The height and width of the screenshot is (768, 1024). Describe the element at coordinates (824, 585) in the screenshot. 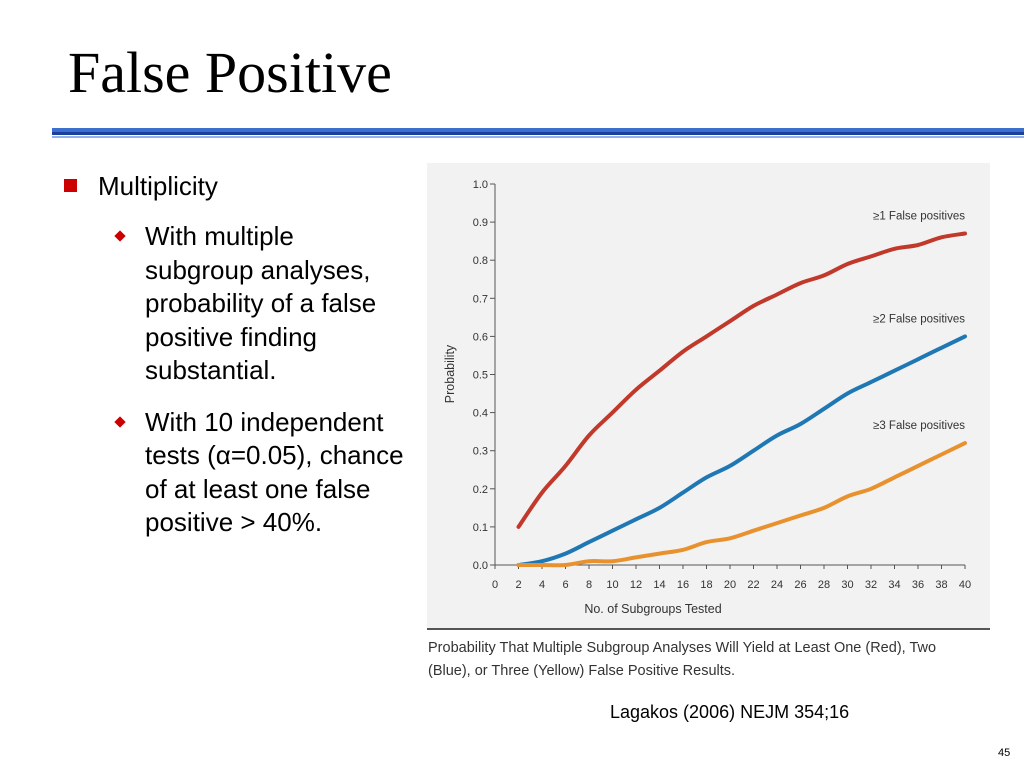

I see `x-tick-label: 28` at that location.